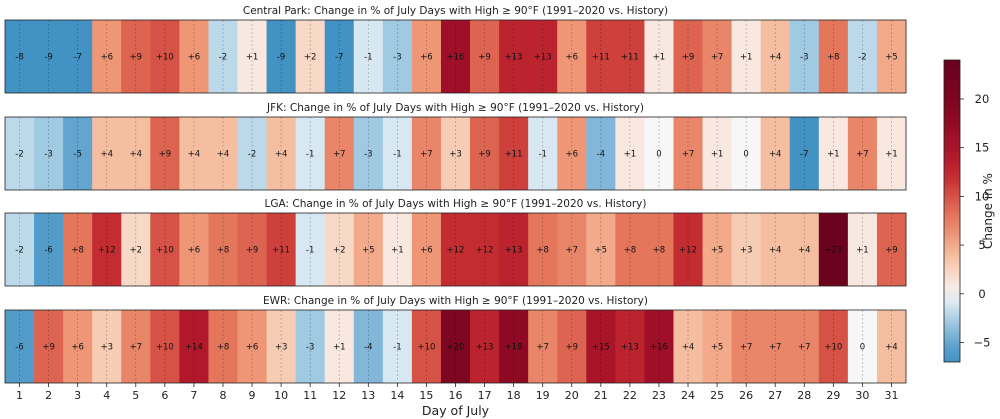  What do you see at coordinates (368, 395) in the screenshot?
I see `x-tick-label: 13` at bounding box center [368, 395].